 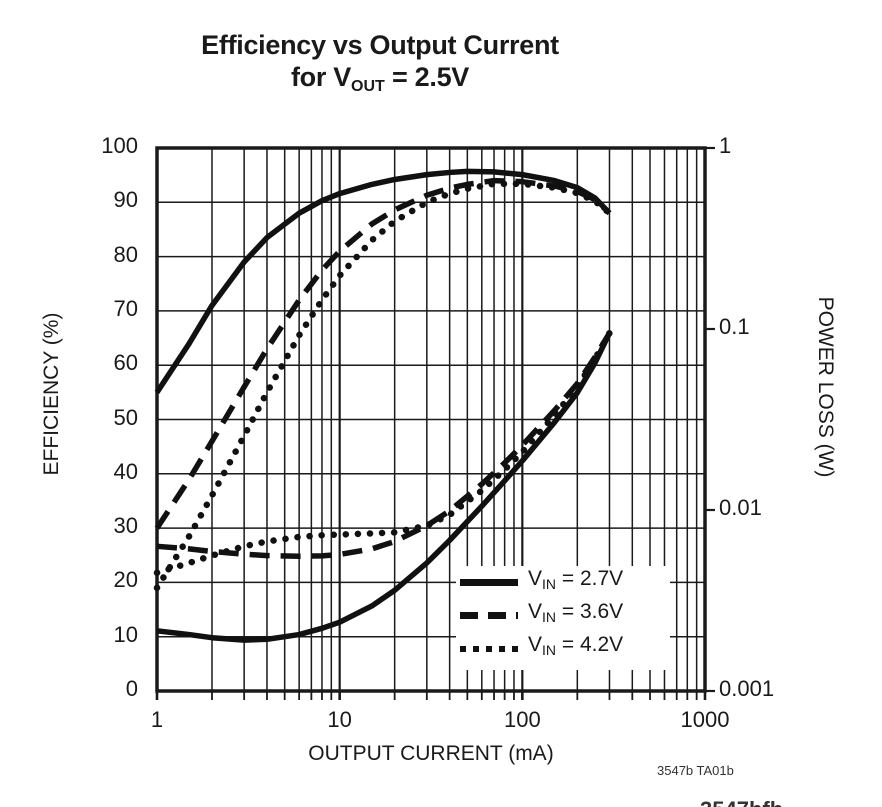 I want to click on y2-axis-tick-label: 0.01, so click(x=740, y=507).